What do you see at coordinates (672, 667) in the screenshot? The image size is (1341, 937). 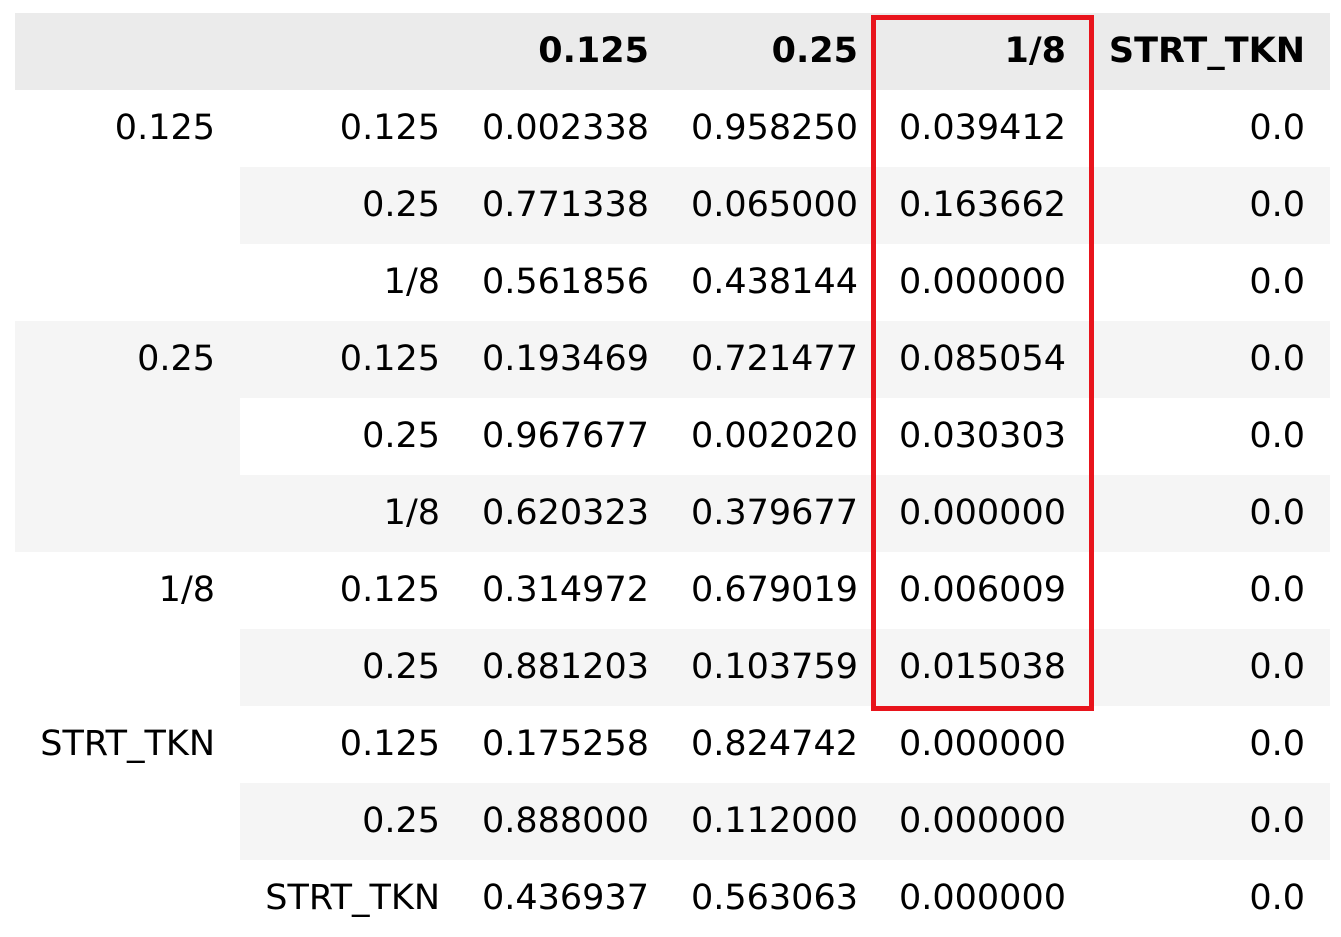 I see `table-row: 0.25 0.881203 0.103759 0.015038 0.0` at bounding box center [672, 667].